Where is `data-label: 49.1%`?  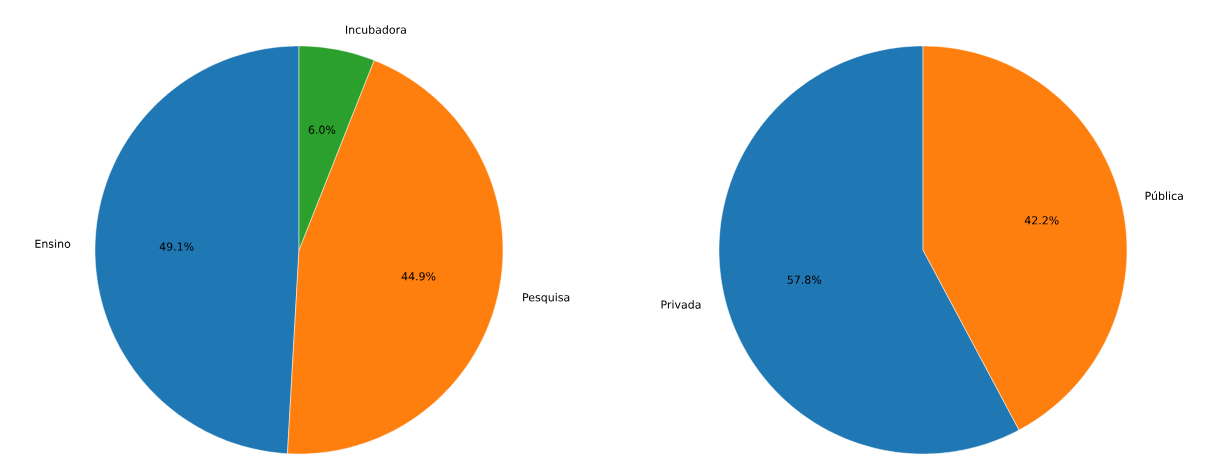 data-label: 49.1% is located at coordinates (176, 246).